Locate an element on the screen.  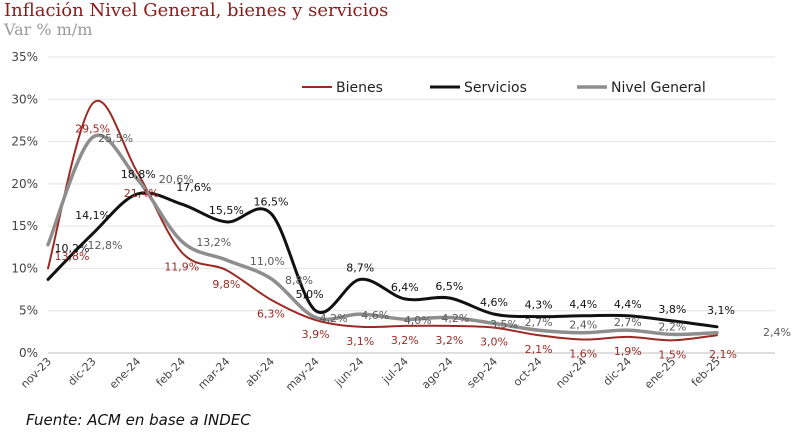
legend-label: Nivel General is located at coordinates (658, 88).